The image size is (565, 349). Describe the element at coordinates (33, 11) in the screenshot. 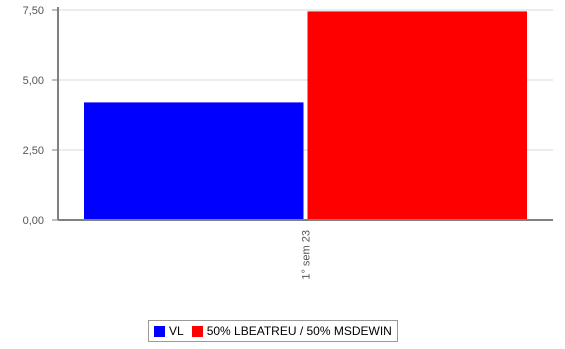

I see `y-tick-label: 7,50` at that location.